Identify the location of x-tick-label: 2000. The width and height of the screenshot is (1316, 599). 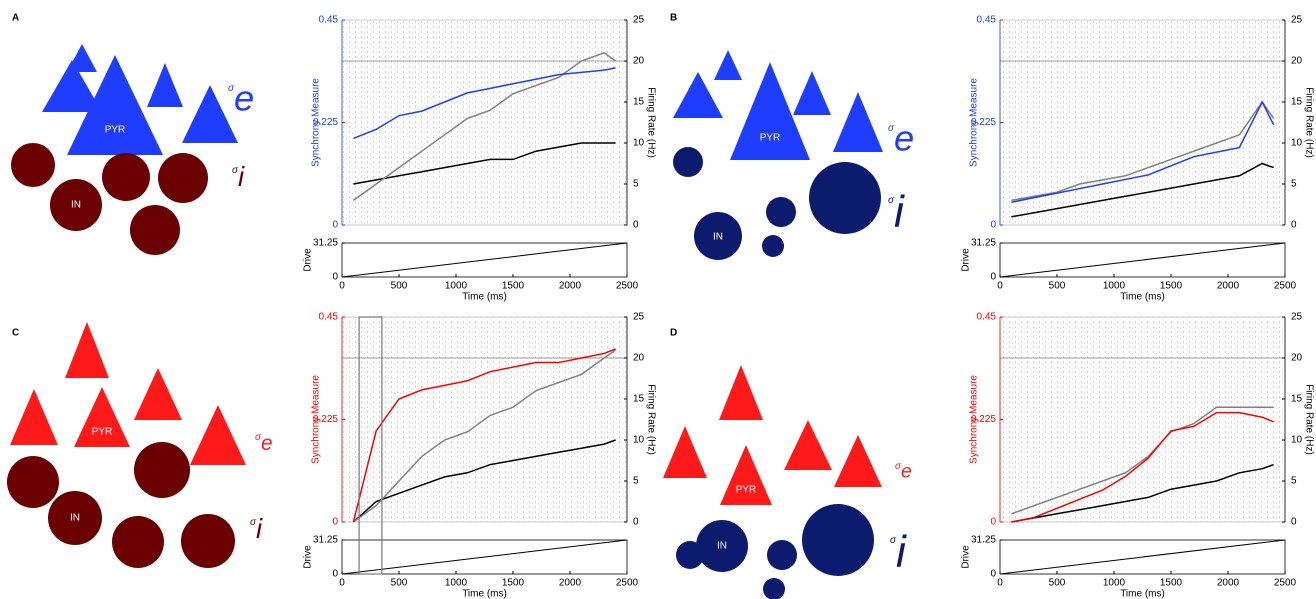
(1228, 583).